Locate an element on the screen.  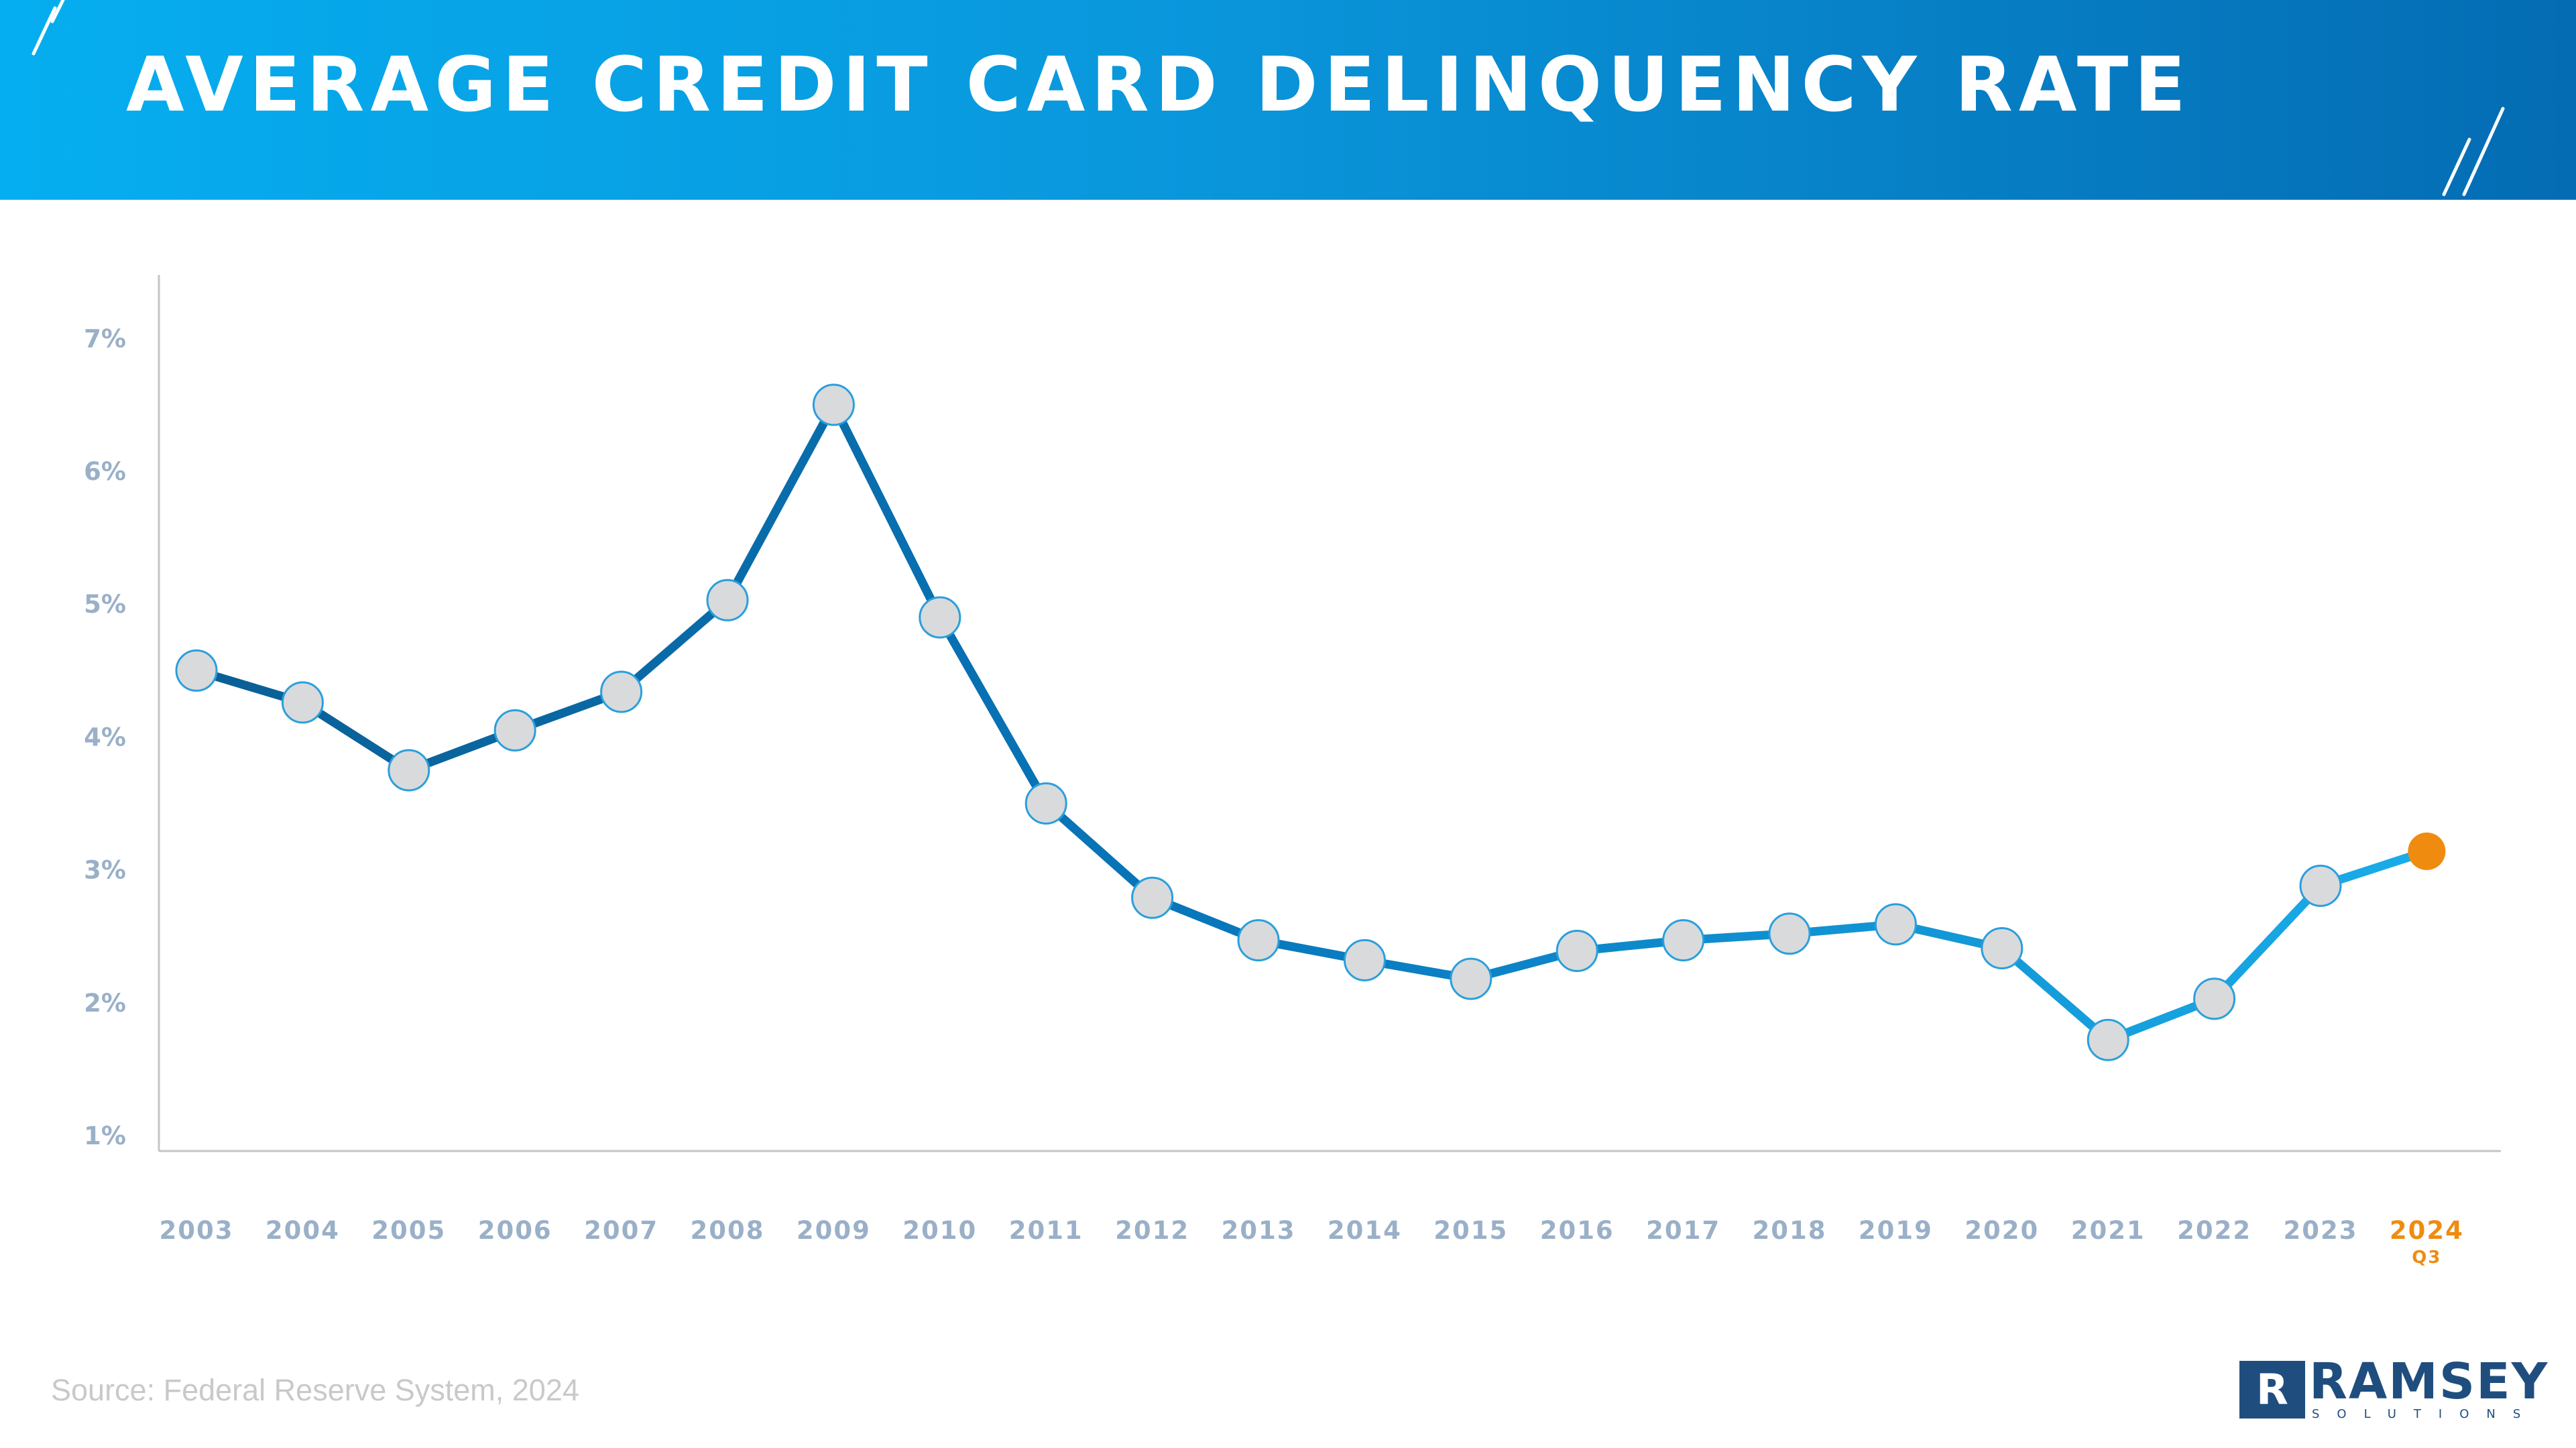
slash-decoration-right is located at coordinates (2473, 151).